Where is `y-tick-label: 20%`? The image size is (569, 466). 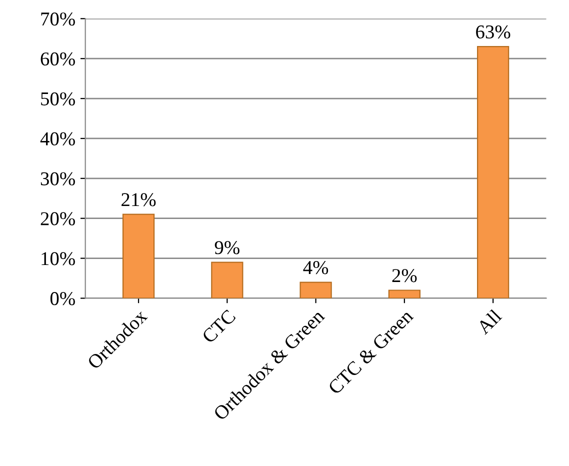 y-tick-label: 20% is located at coordinates (57, 219).